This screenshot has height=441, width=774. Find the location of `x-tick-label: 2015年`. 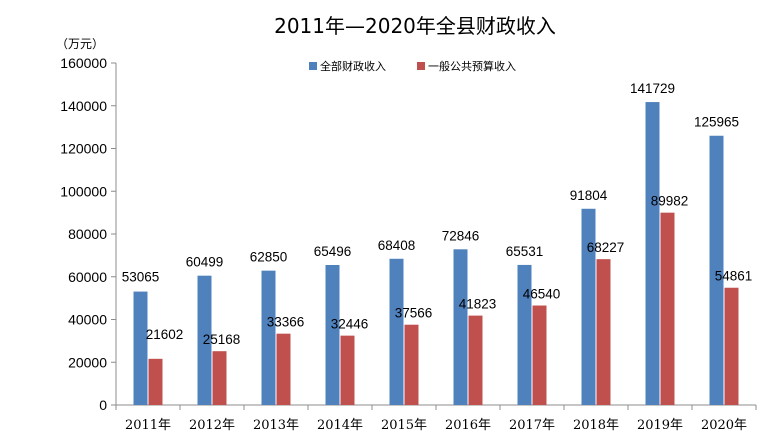

x-tick-label: 2015年 is located at coordinates (404, 425).